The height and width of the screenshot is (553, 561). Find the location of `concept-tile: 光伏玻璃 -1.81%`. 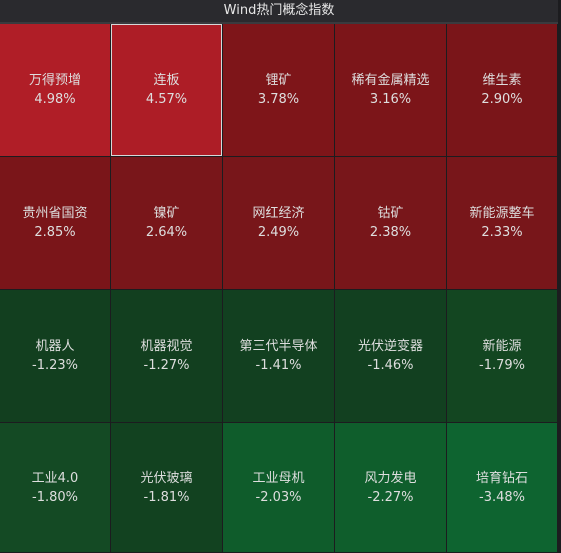

concept-tile: 光伏玻璃 -1.81% is located at coordinates (166, 487).